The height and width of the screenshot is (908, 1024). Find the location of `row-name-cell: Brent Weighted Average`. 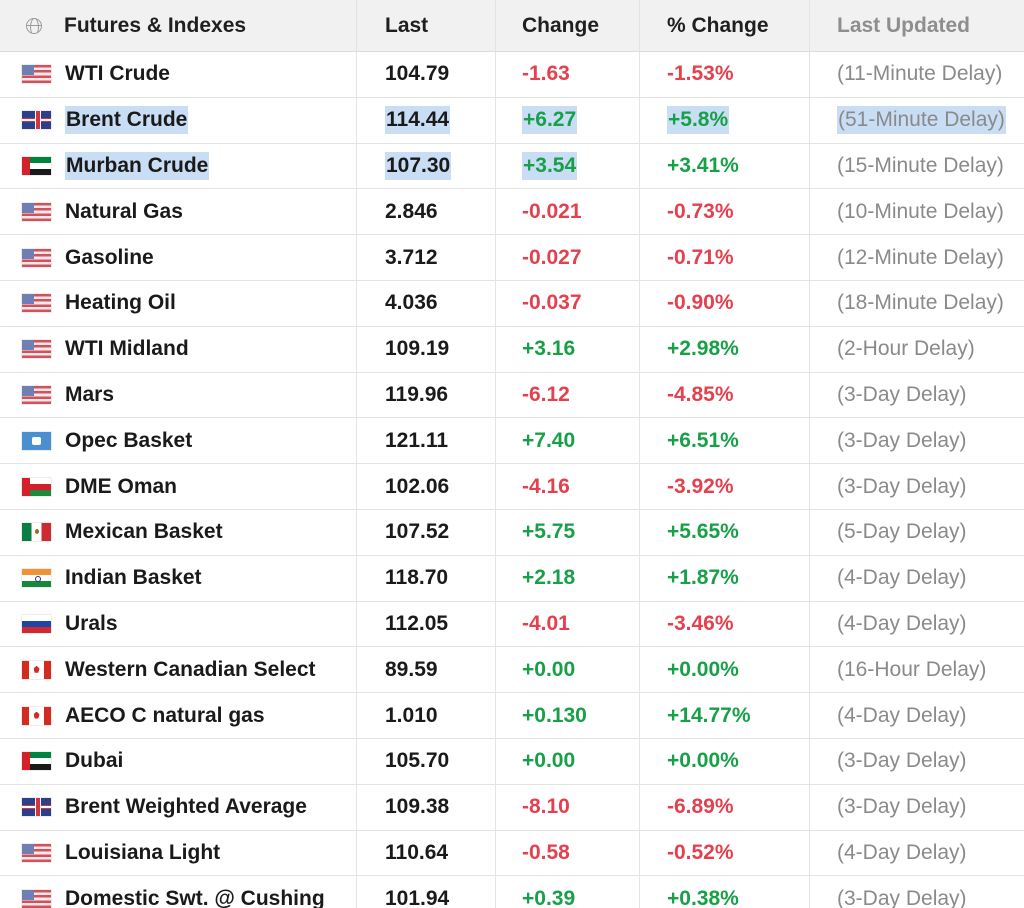

row-name-cell: Brent Weighted Average is located at coordinates (178, 807).